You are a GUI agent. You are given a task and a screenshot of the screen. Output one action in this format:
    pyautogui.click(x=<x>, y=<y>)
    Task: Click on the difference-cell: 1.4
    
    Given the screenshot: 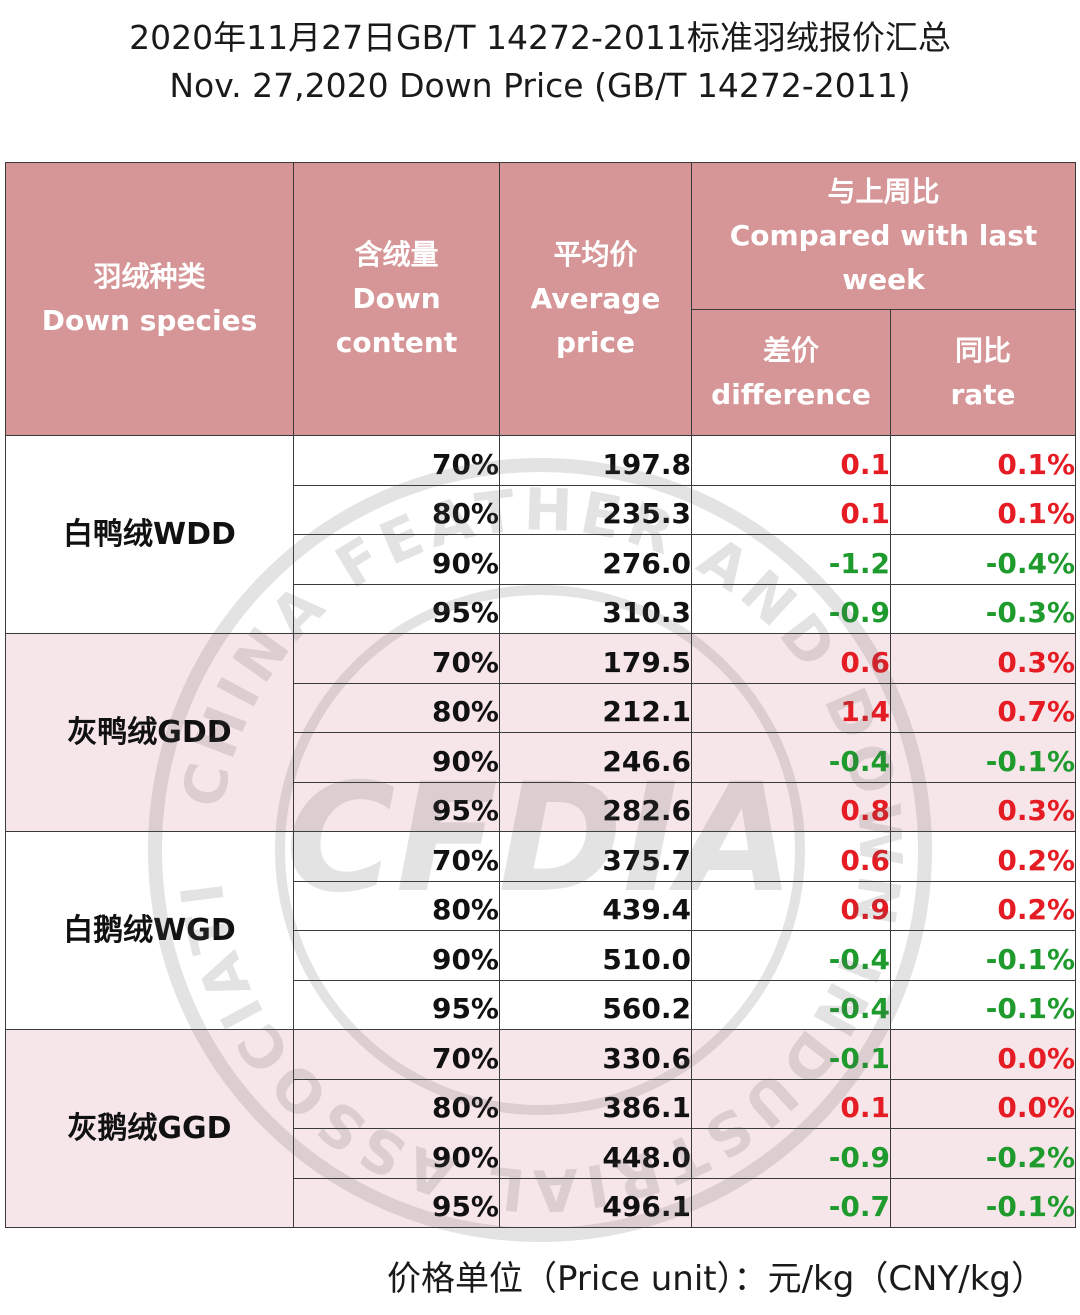 What is the action you would take?
    pyautogui.click(x=791, y=707)
    